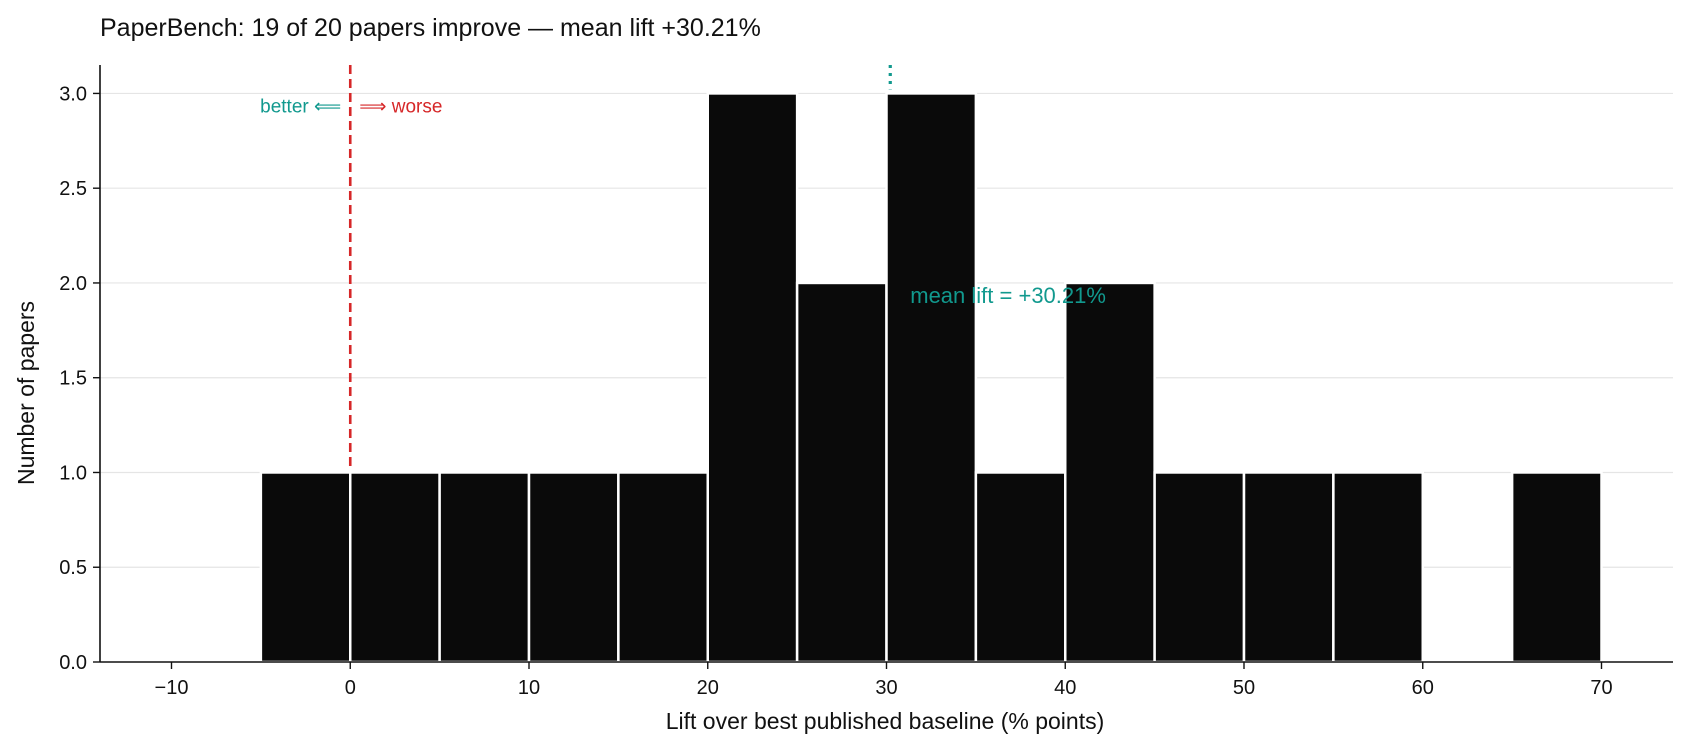 The height and width of the screenshot is (754, 1683). What do you see at coordinates (73, 663) in the screenshot?
I see `y-tick-label: 0.0` at bounding box center [73, 663].